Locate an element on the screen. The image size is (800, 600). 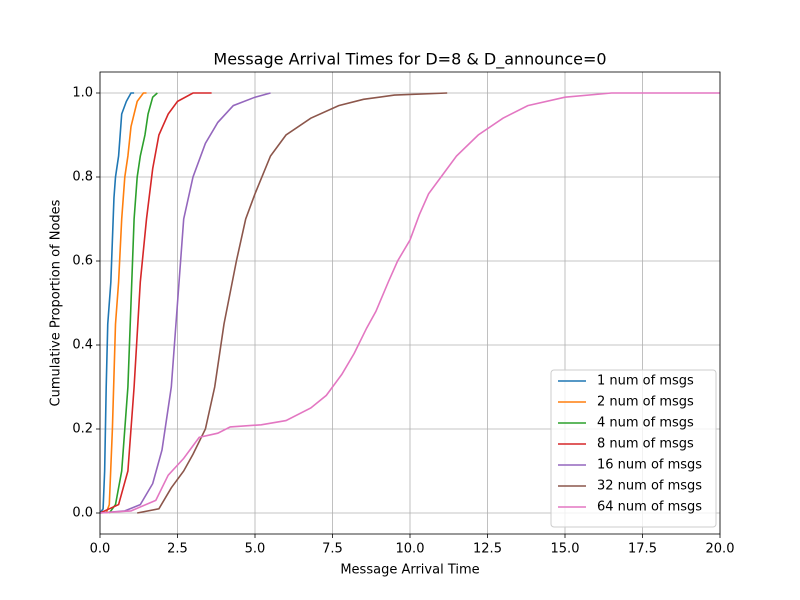
x-tick-label: 20.0 is located at coordinates (720, 549).